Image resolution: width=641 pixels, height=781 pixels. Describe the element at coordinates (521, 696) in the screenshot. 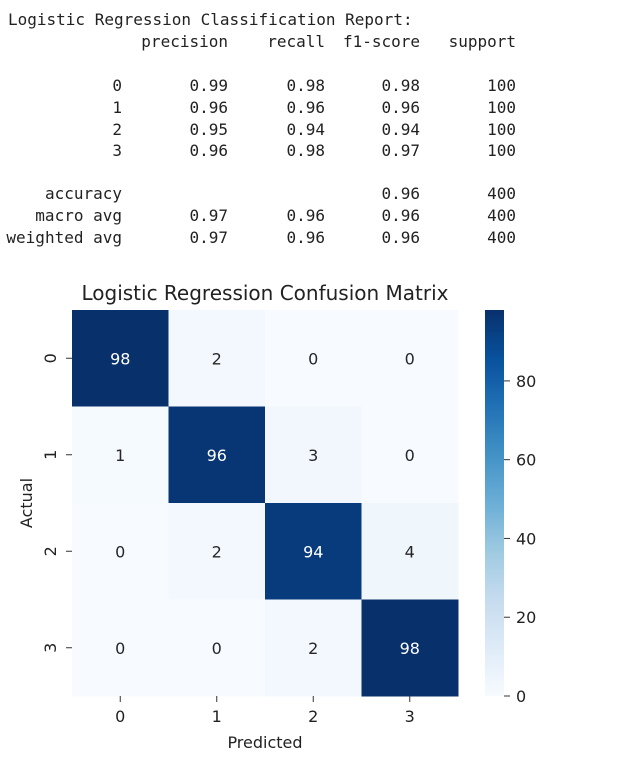

I see `colorbar-tick-label: 0` at that location.